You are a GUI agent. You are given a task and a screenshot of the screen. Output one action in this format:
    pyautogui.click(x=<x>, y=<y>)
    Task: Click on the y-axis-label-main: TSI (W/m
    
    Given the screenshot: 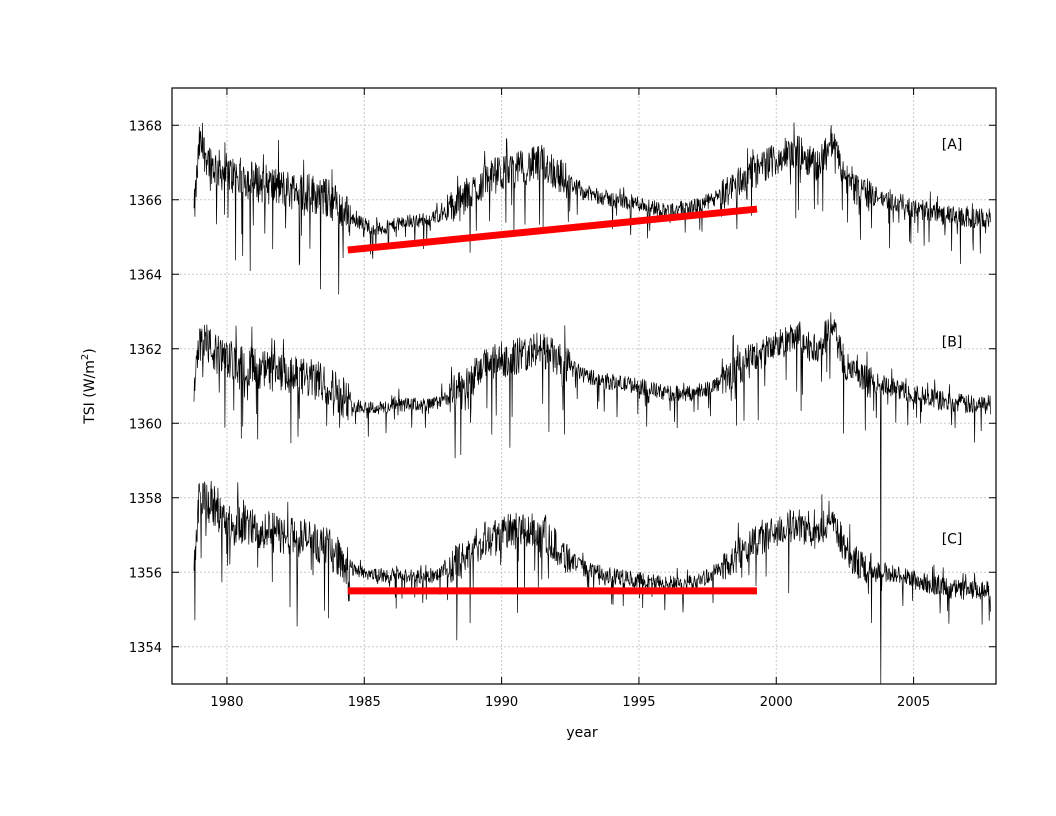 What is the action you would take?
    pyautogui.click(x=90, y=392)
    